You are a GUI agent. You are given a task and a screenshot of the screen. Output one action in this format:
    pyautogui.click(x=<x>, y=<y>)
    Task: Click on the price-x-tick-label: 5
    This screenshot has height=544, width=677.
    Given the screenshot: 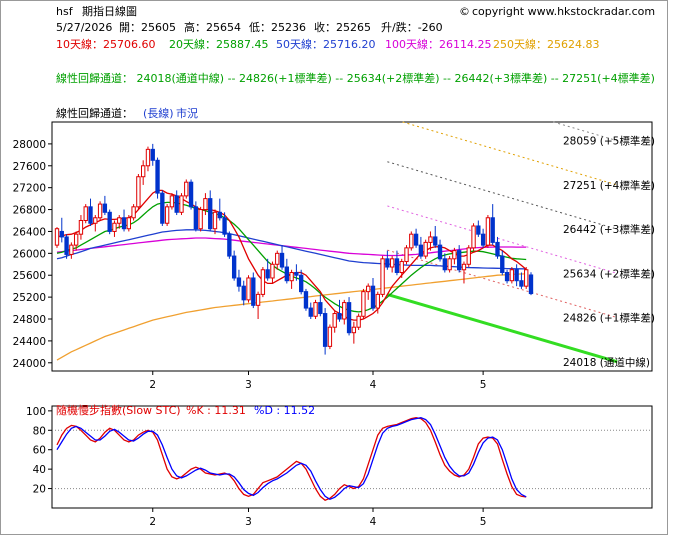 What is the action you would take?
    pyautogui.click(x=483, y=385)
    